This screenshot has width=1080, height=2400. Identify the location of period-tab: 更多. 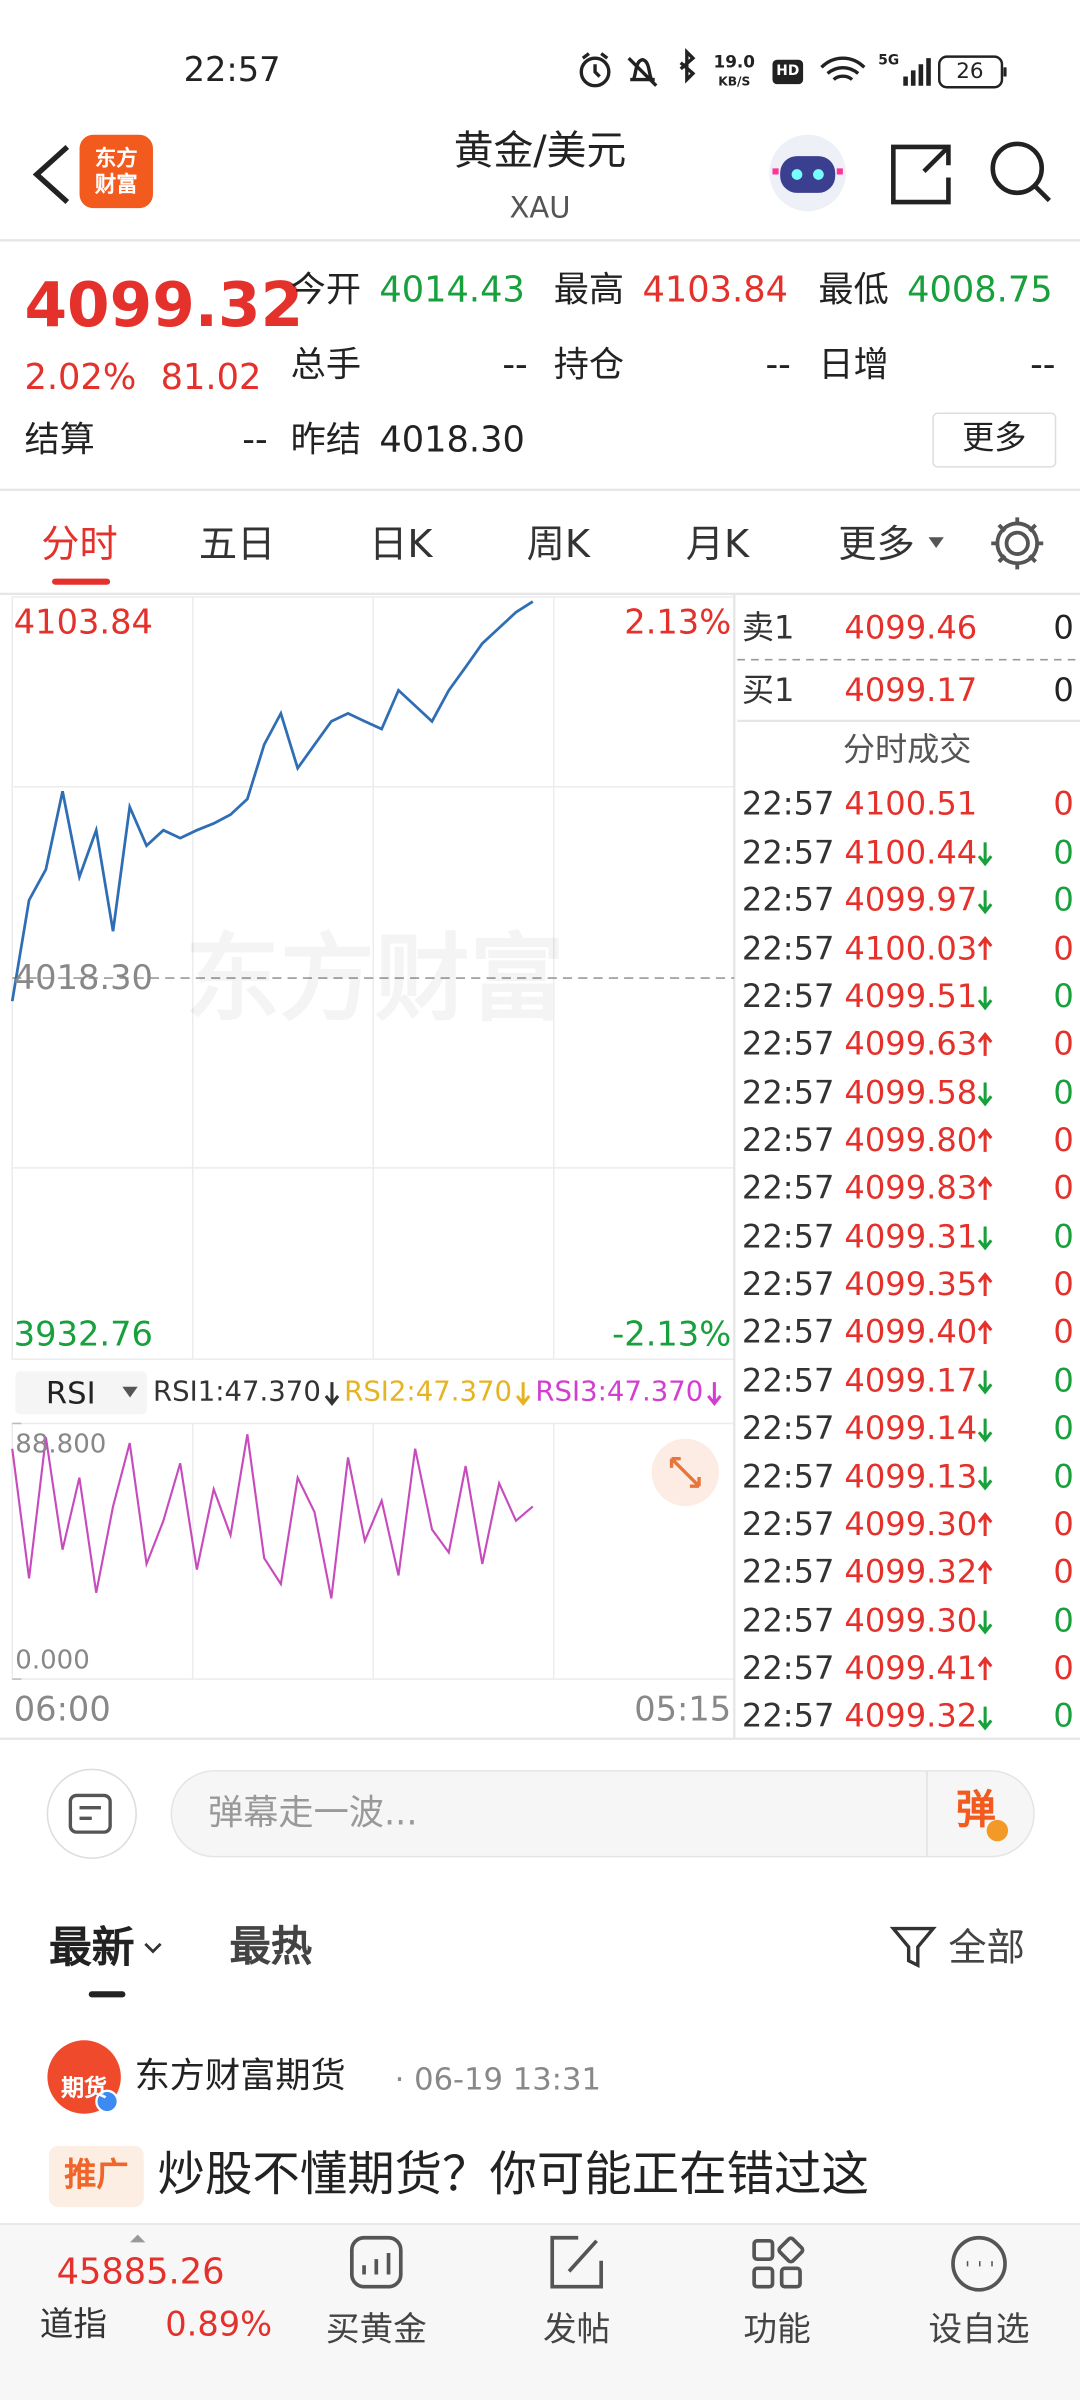
(876, 544).